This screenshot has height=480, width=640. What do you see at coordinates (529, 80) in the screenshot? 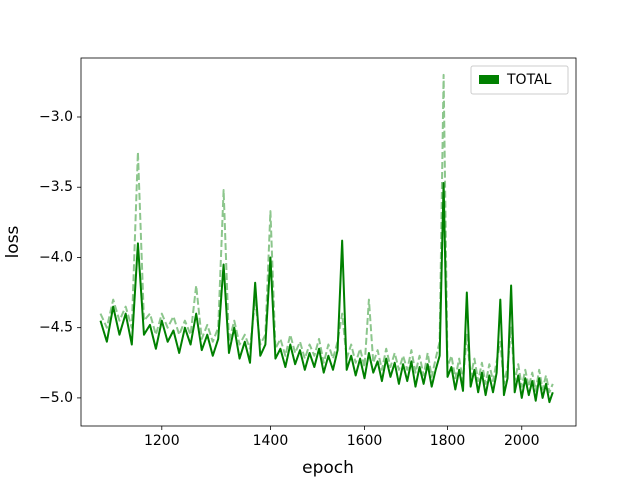
I see `legend-label: TOTAL` at bounding box center [529, 80].